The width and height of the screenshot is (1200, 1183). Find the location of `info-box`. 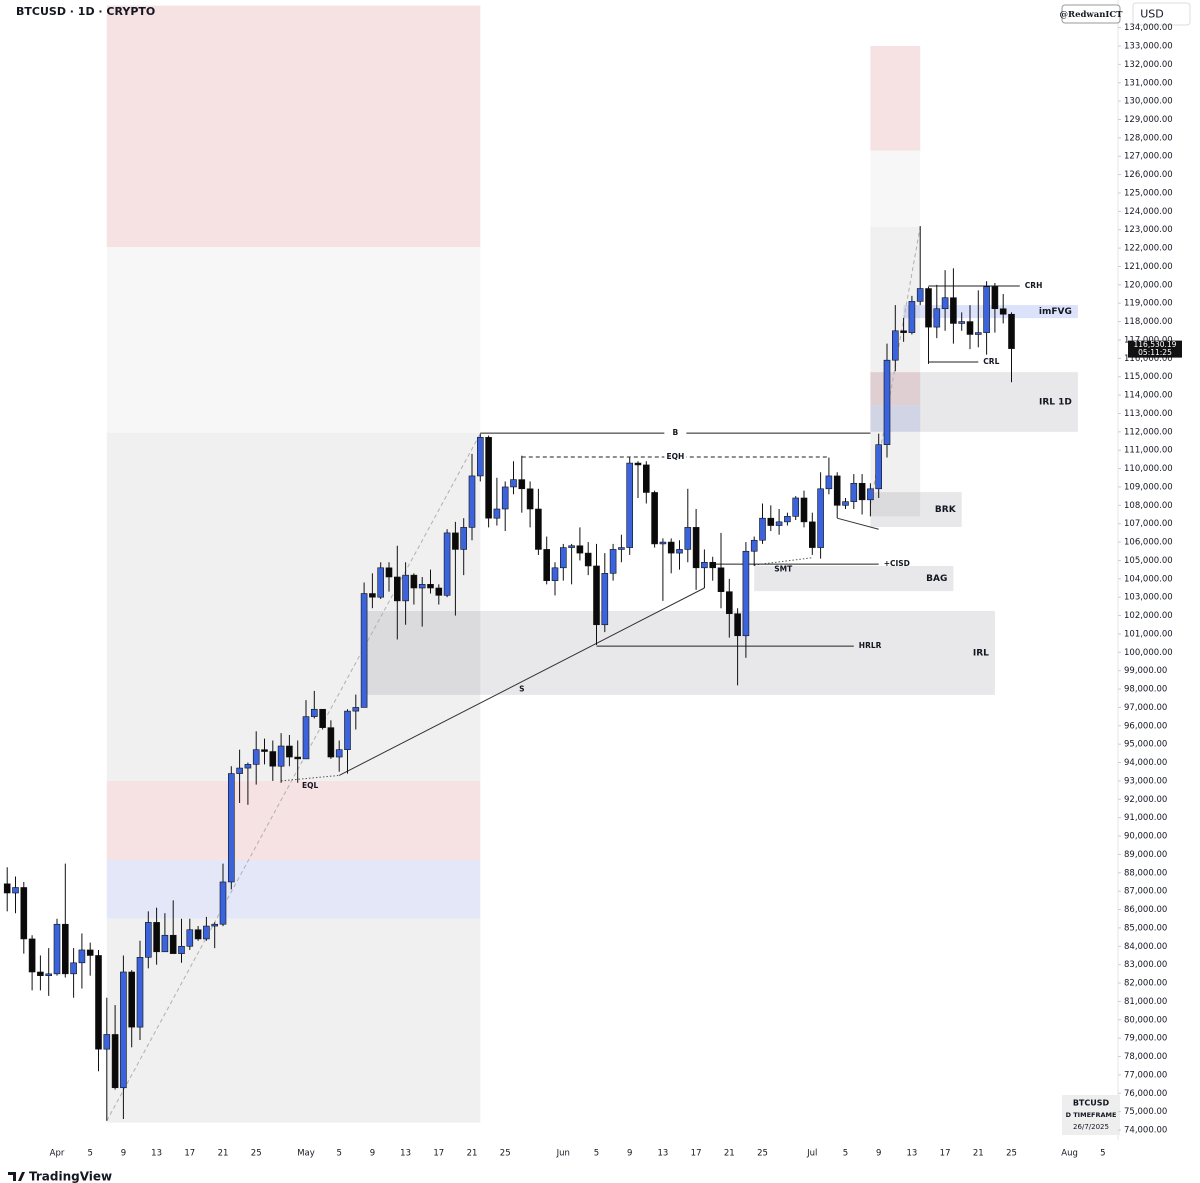

info-box is located at coordinates (1091, 1115).